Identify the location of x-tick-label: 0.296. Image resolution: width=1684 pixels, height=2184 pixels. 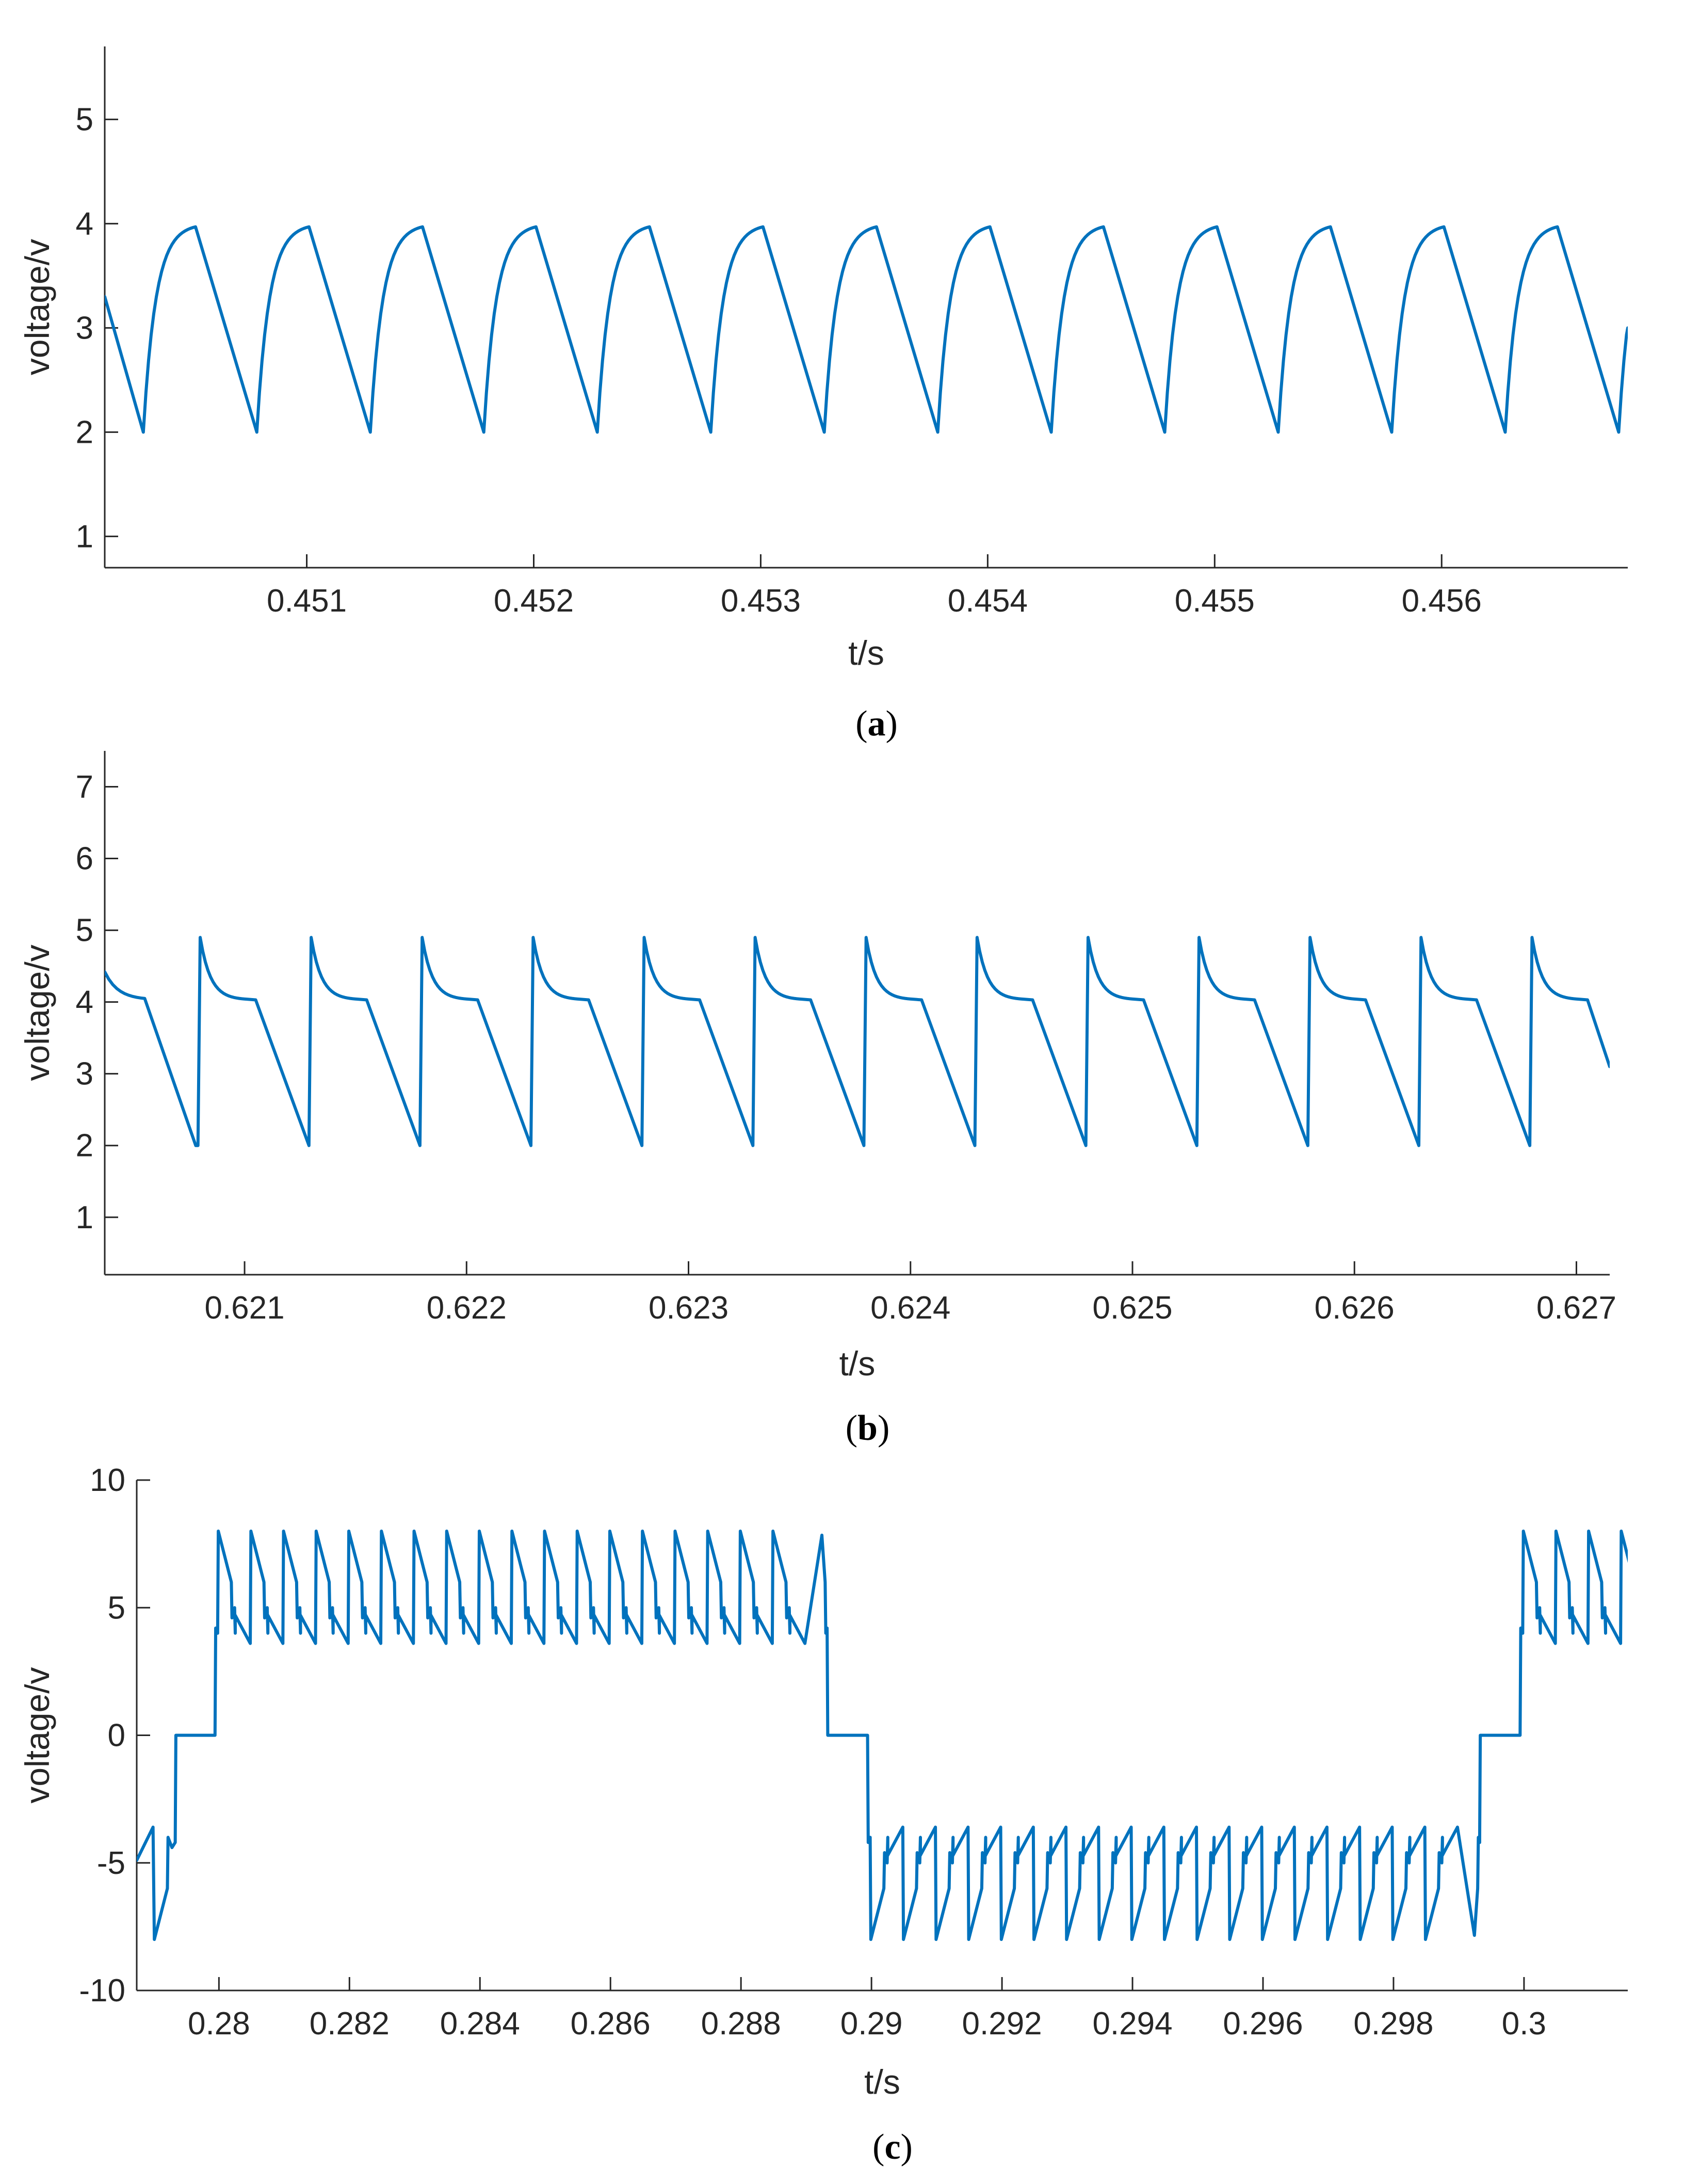
(1263, 2024).